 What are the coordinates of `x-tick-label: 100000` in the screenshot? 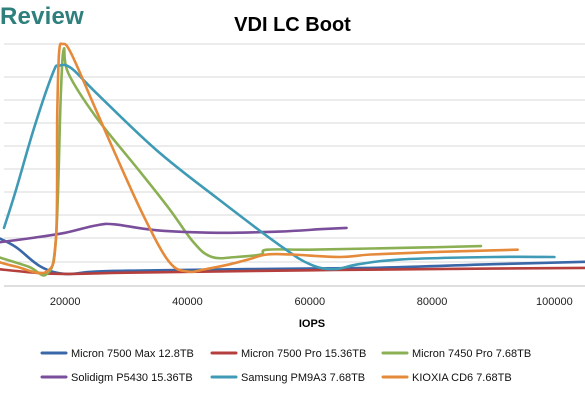 It's located at (554, 302).